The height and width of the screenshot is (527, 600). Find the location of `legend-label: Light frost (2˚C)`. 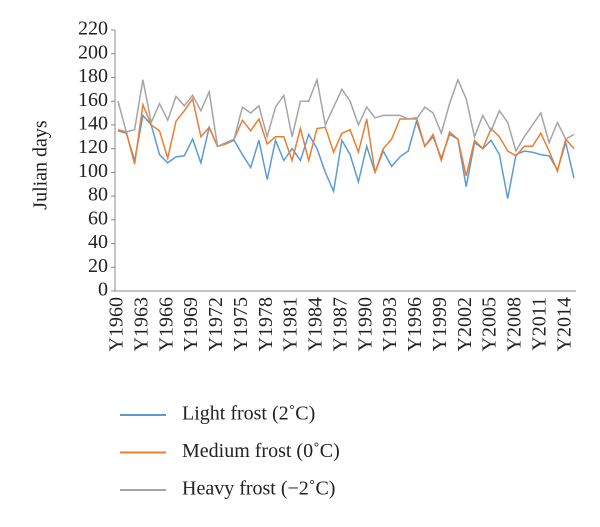

legend-label: Light frost (2˚C) is located at coordinates (248, 414).